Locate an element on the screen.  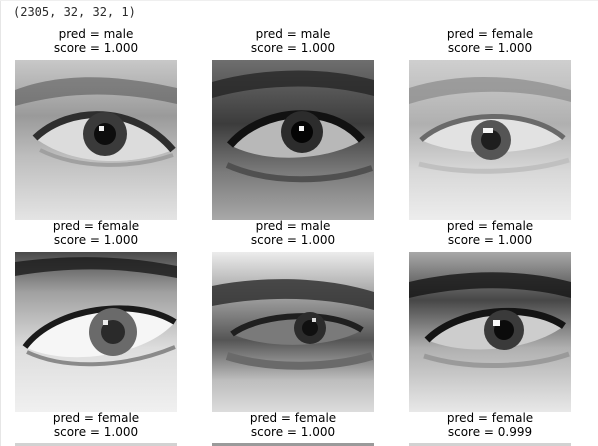
array-shape-text: (2305, 32, 32, 1) is located at coordinates (74, 12).